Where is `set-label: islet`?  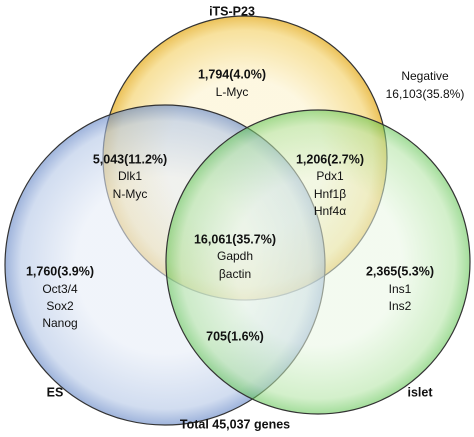
set-label: islet is located at coordinates (420, 392).